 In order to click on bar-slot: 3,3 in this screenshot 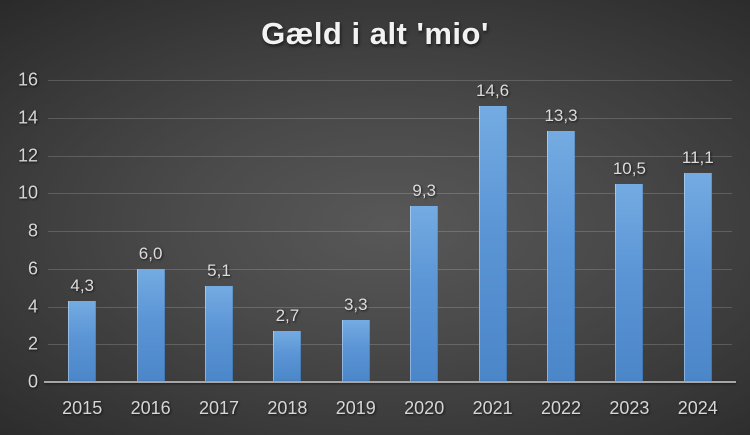, I will do `click(356, 231)`.